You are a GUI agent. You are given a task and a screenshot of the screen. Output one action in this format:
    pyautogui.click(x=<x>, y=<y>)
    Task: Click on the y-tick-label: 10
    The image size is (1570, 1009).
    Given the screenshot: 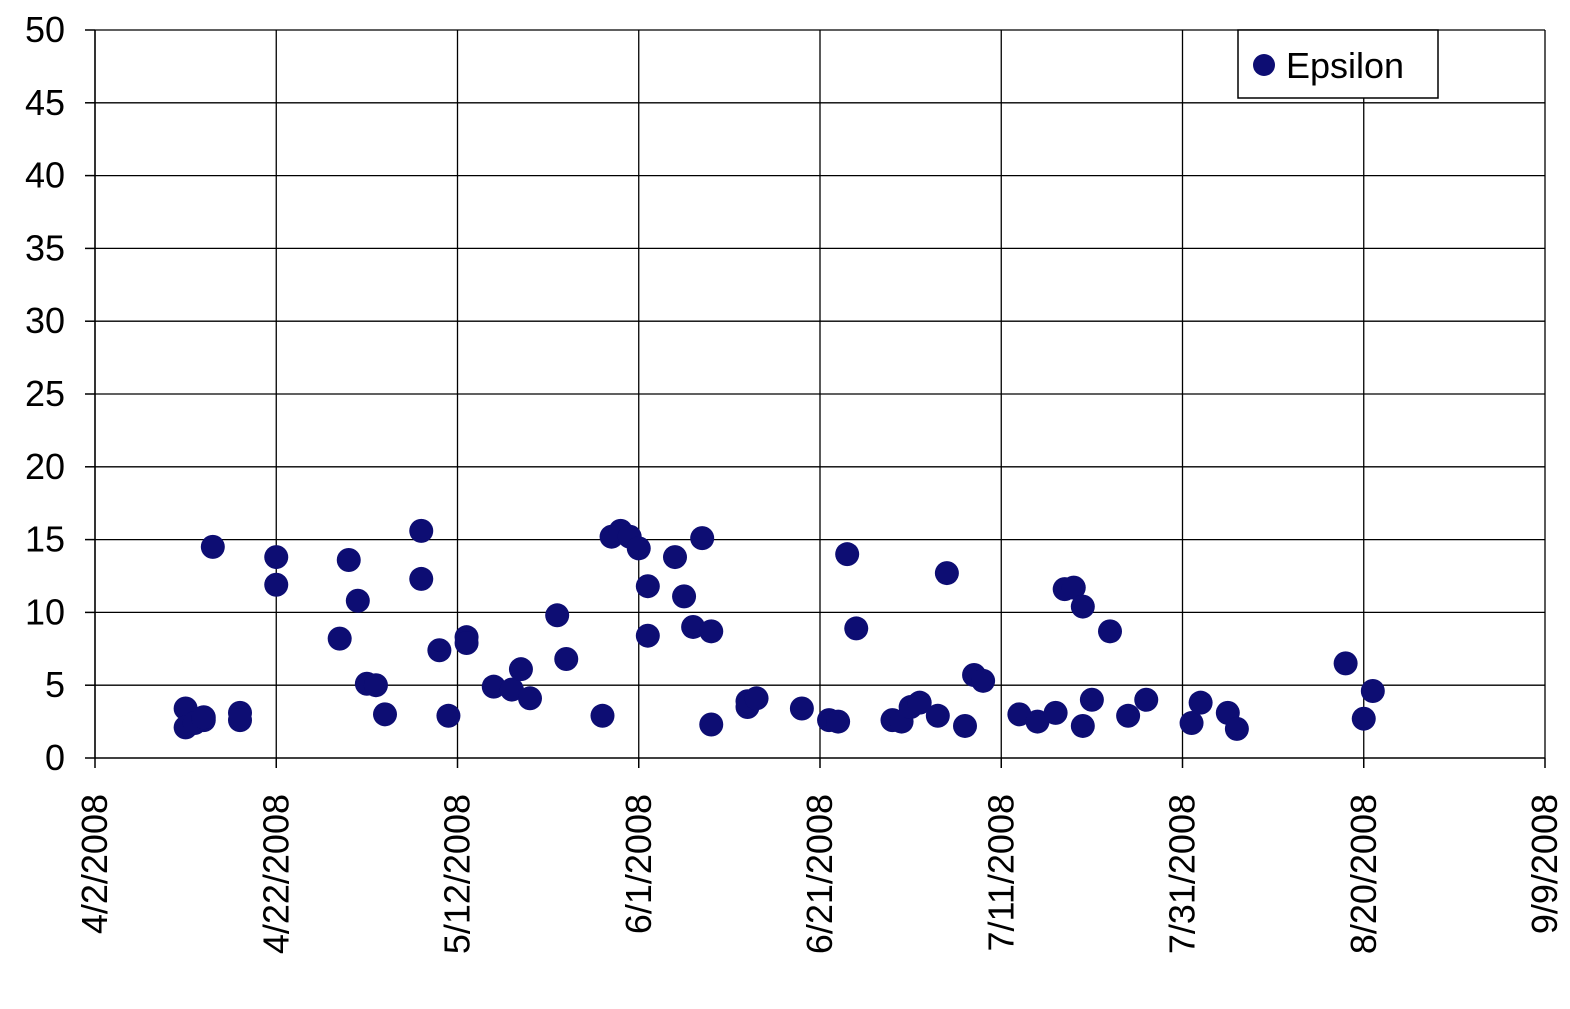 What is the action you would take?
    pyautogui.click(x=45, y=611)
    